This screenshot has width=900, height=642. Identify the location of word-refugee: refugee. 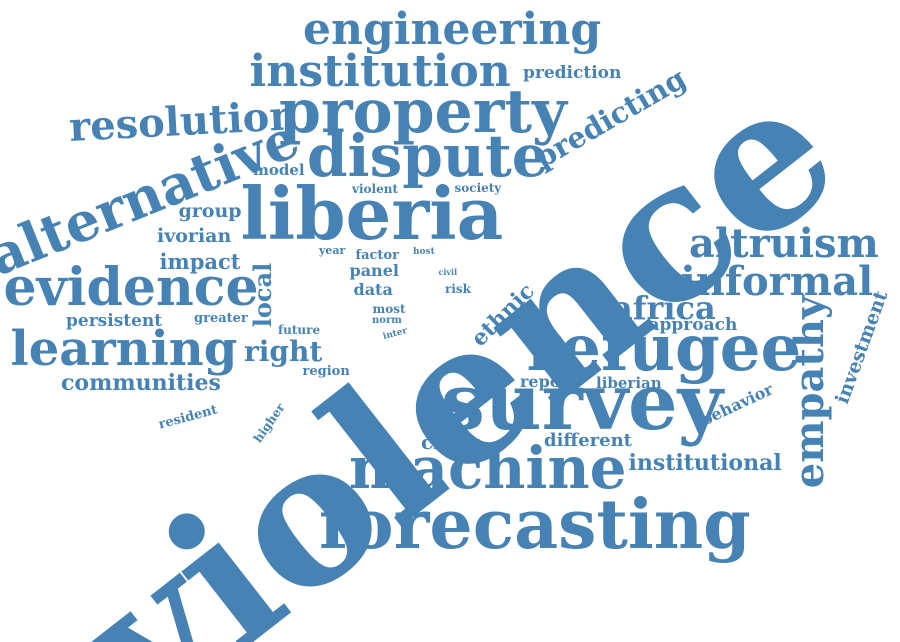
(664, 348).